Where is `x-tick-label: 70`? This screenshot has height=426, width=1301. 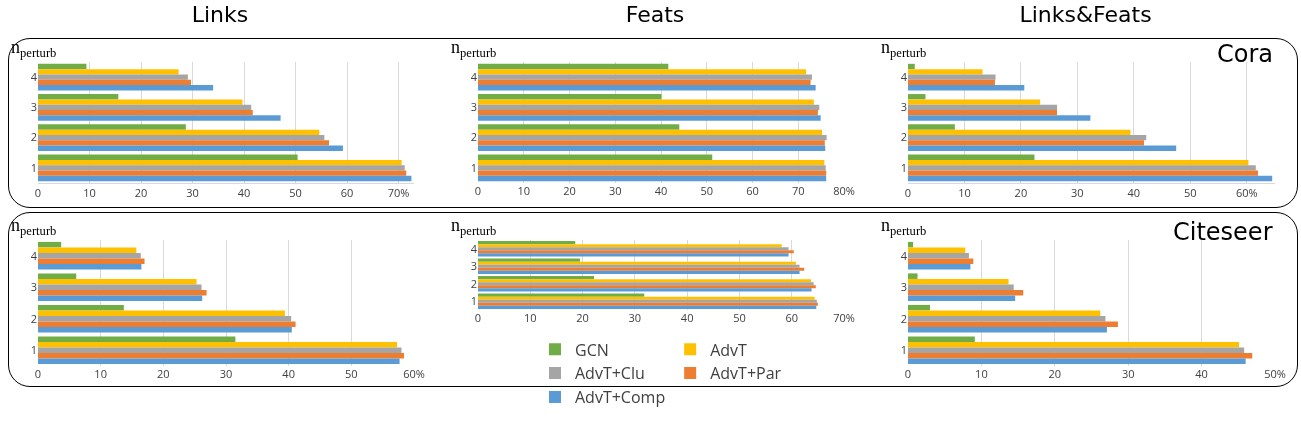
x-tick-label: 70 is located at coordinates (798, 190).